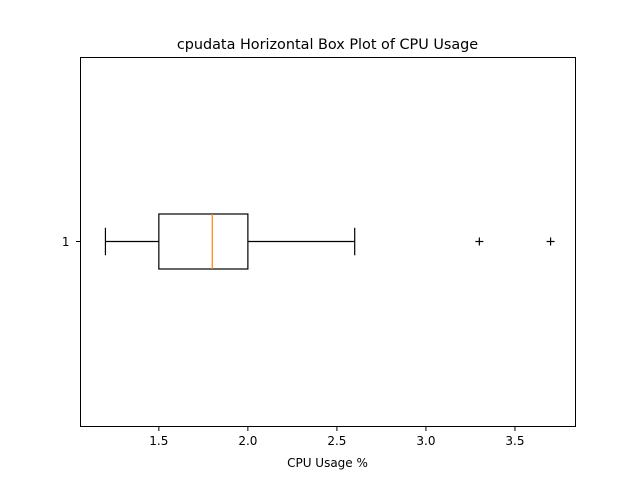 This screenshot has height=484, width=640. What do you see at coordinates (336, 441) in the screenshot?
I see `x-tick-label: 2.5` at bounding box center [336, 441].